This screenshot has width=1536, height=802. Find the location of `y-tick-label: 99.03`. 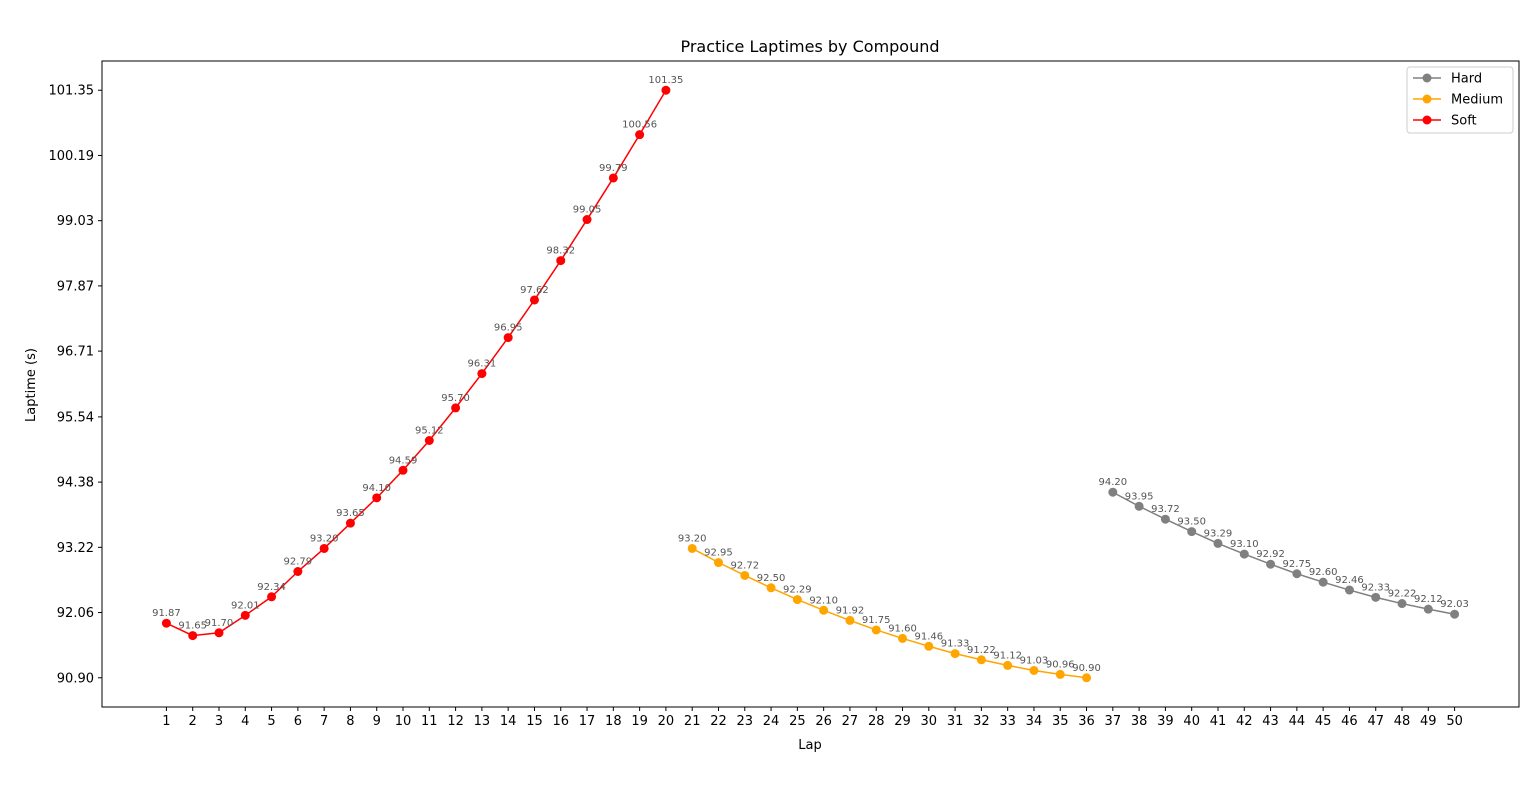

y-tick-label: 99.03 is located at coordinates (75, 221).